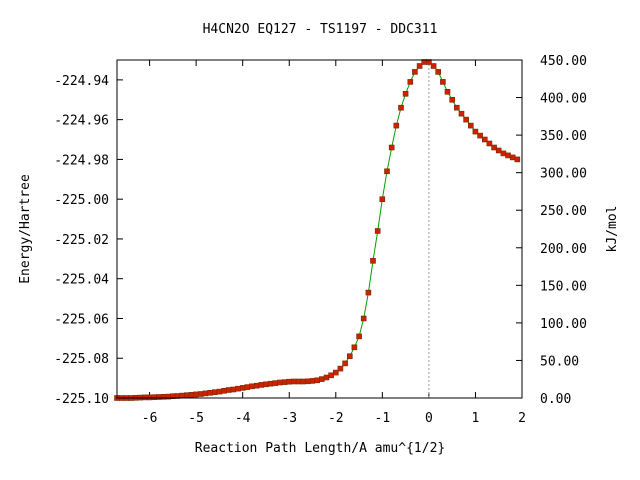  Describe the element at coordinates (429, 418) in the screenshot. I see `x-tick-label: 0` at that location.